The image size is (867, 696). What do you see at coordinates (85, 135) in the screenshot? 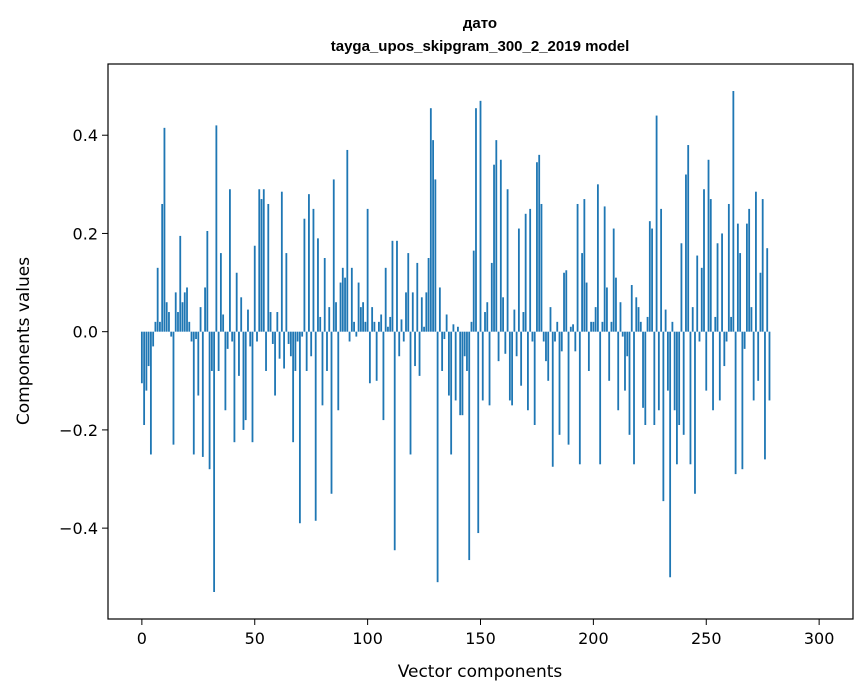
I see `y-tick-label: 0.4` at bounding box center [85, 135].